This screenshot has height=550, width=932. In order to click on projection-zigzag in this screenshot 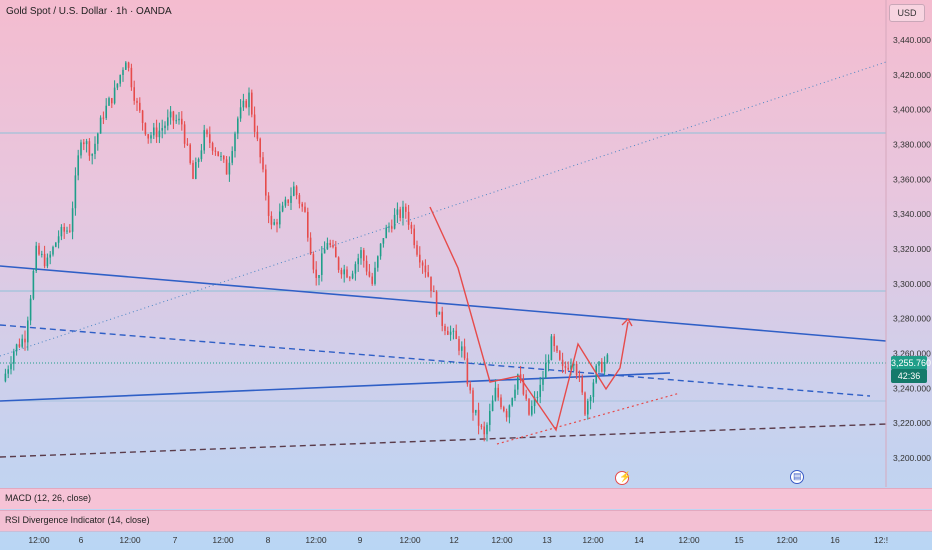, I will do `click(529, 319)`.